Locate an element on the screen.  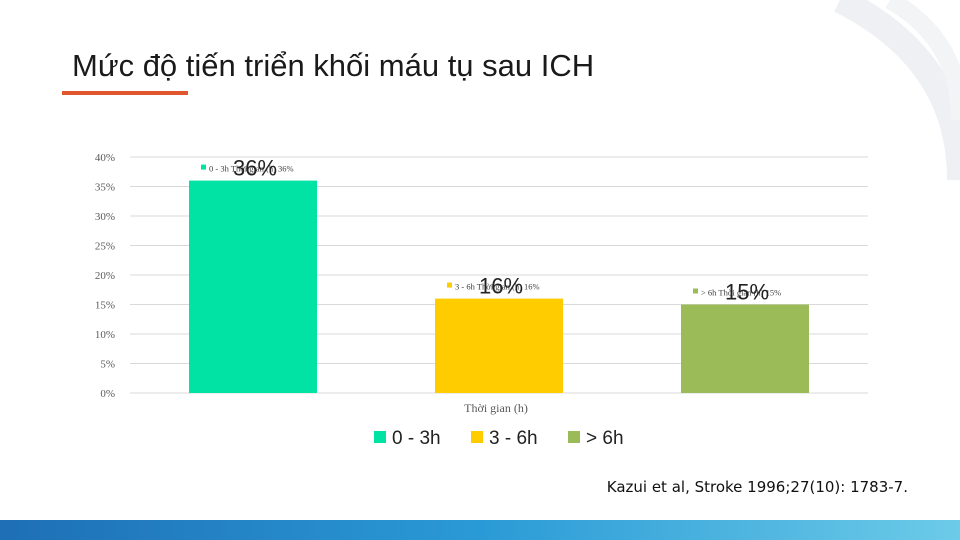
corner-decoration is located at coordinates (897, 90).